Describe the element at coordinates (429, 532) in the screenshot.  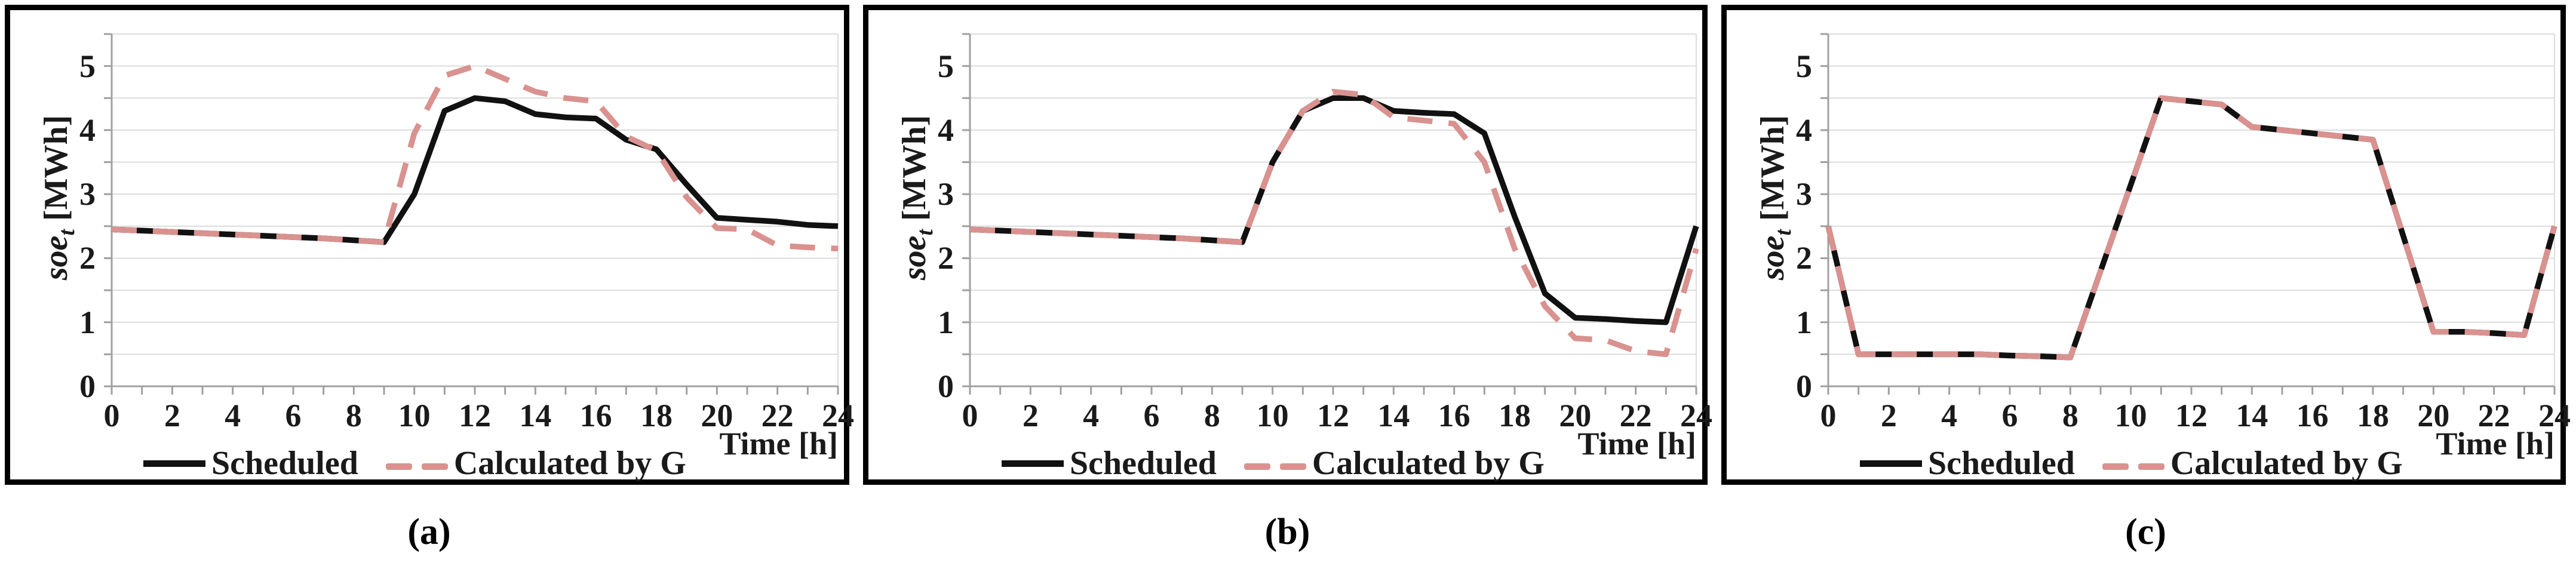
I see `panel-caption: (a)` at that location.